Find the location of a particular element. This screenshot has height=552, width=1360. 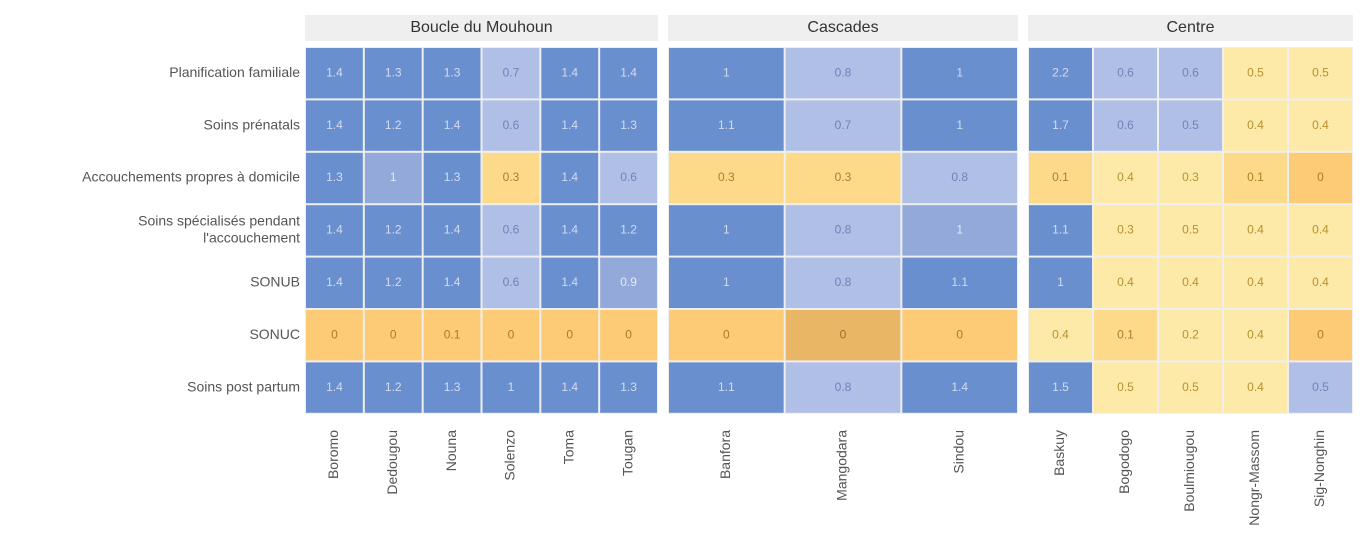

row-label: l'accouchement is located at coordinates (251, 238).